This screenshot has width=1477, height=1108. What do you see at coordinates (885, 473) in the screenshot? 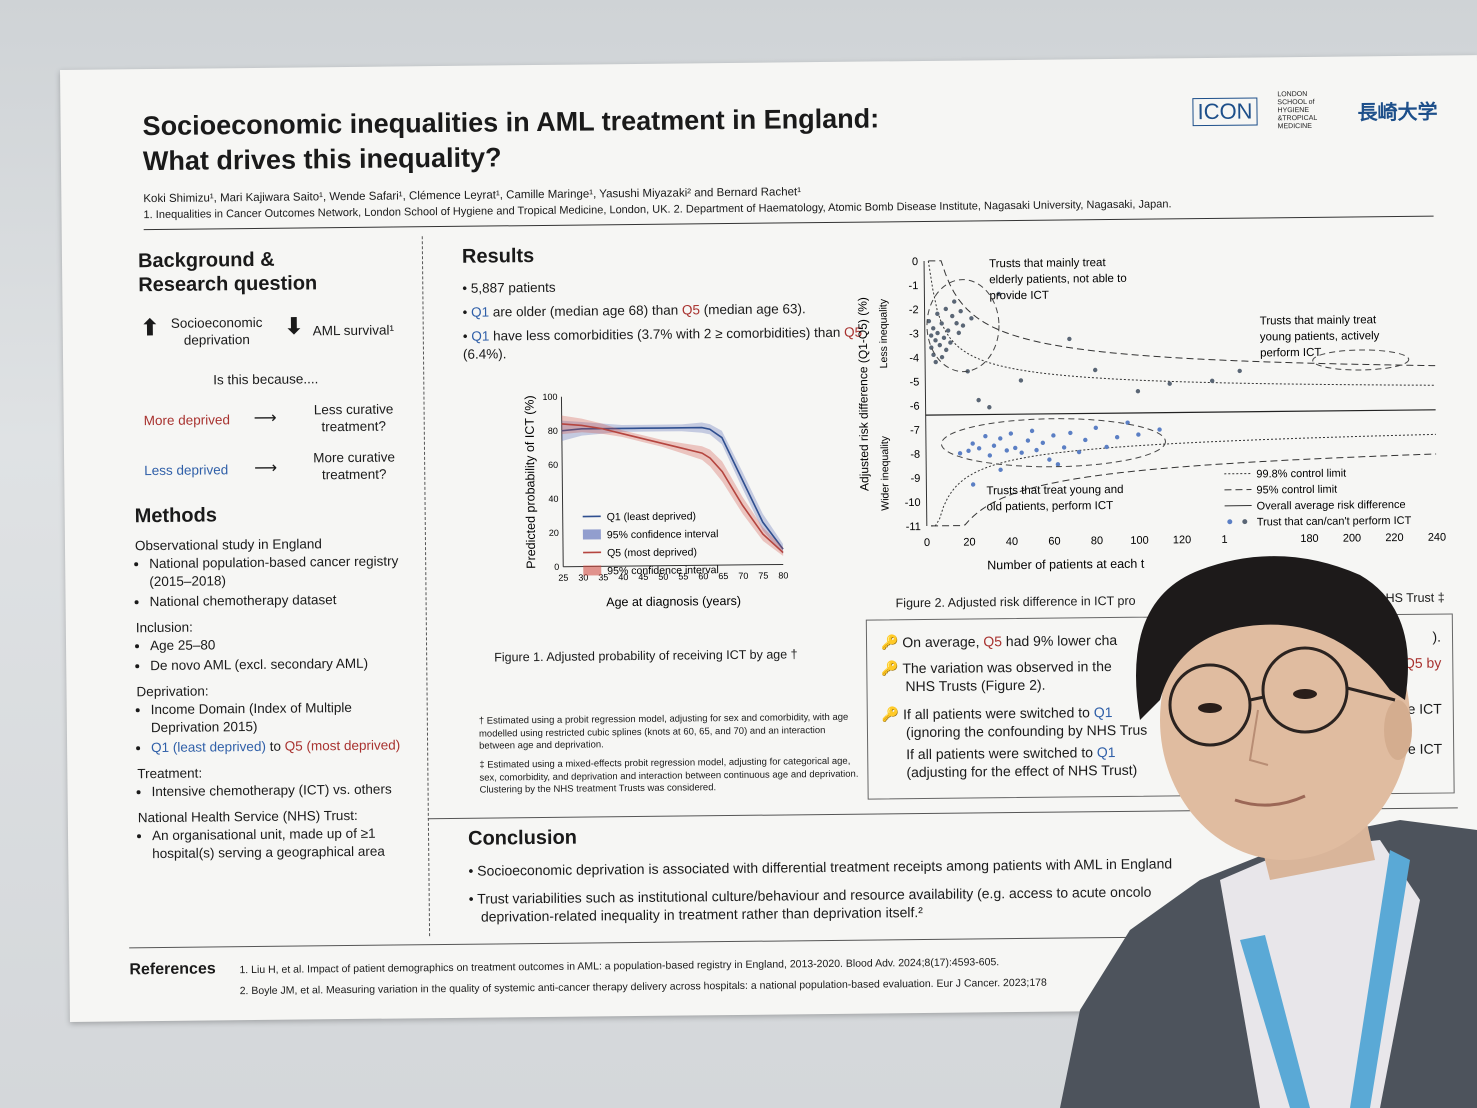
I see `y-axis-sublabel-bottom: Wider inequality` at bounding box center [885, 473].